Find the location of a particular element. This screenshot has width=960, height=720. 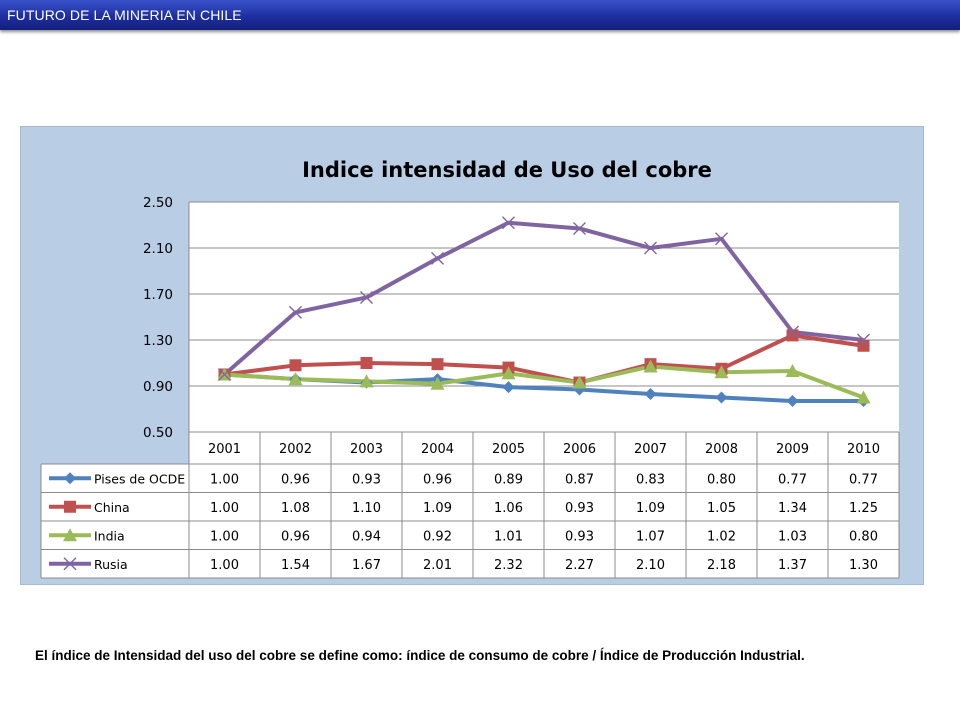

x-tick-label: 2003 is located at coordinates (366, 449).